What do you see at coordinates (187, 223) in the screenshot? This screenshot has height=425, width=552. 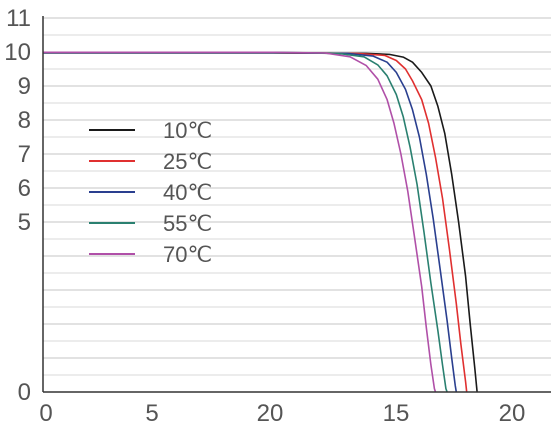 I see `legend-label: 55℃` at bounding box center [187, 223].